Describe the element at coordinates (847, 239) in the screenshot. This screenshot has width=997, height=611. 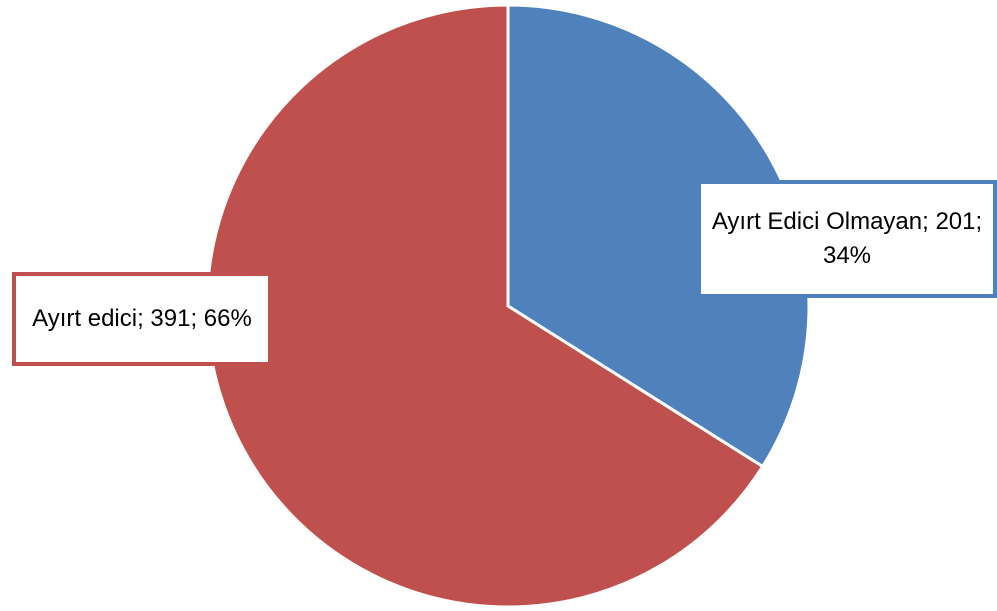
I see `data-label: Ayırt Edici Olmayan; 201; 34%` at that location.